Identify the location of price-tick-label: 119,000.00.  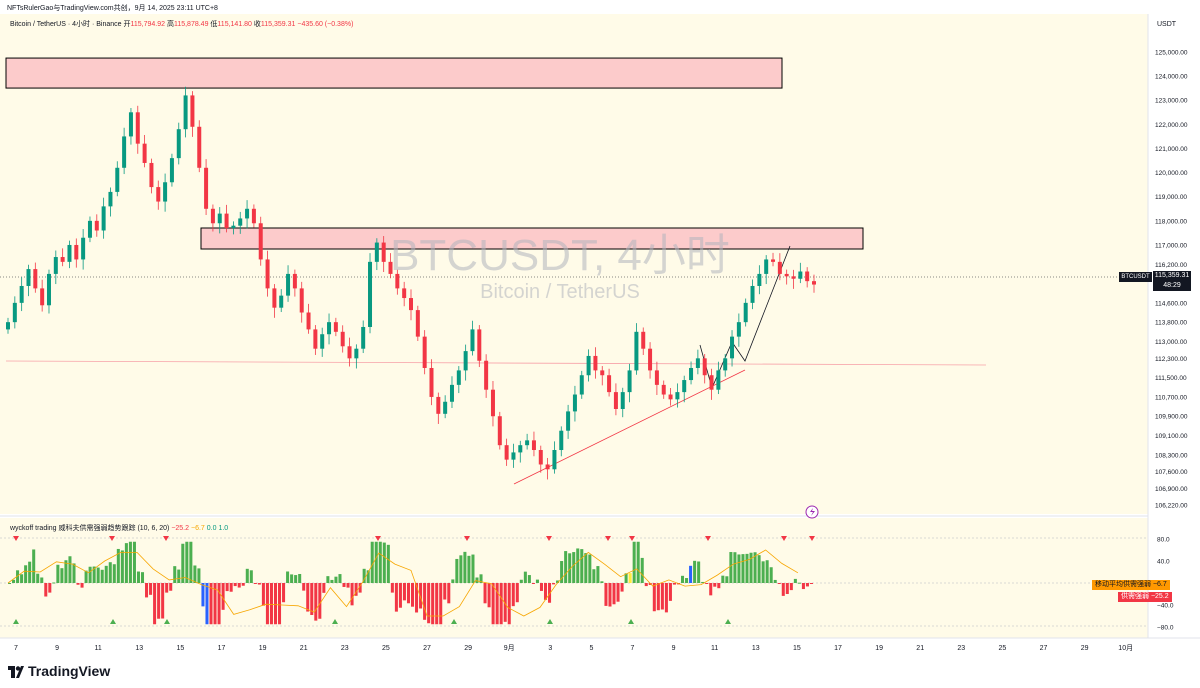
(1171, 197).